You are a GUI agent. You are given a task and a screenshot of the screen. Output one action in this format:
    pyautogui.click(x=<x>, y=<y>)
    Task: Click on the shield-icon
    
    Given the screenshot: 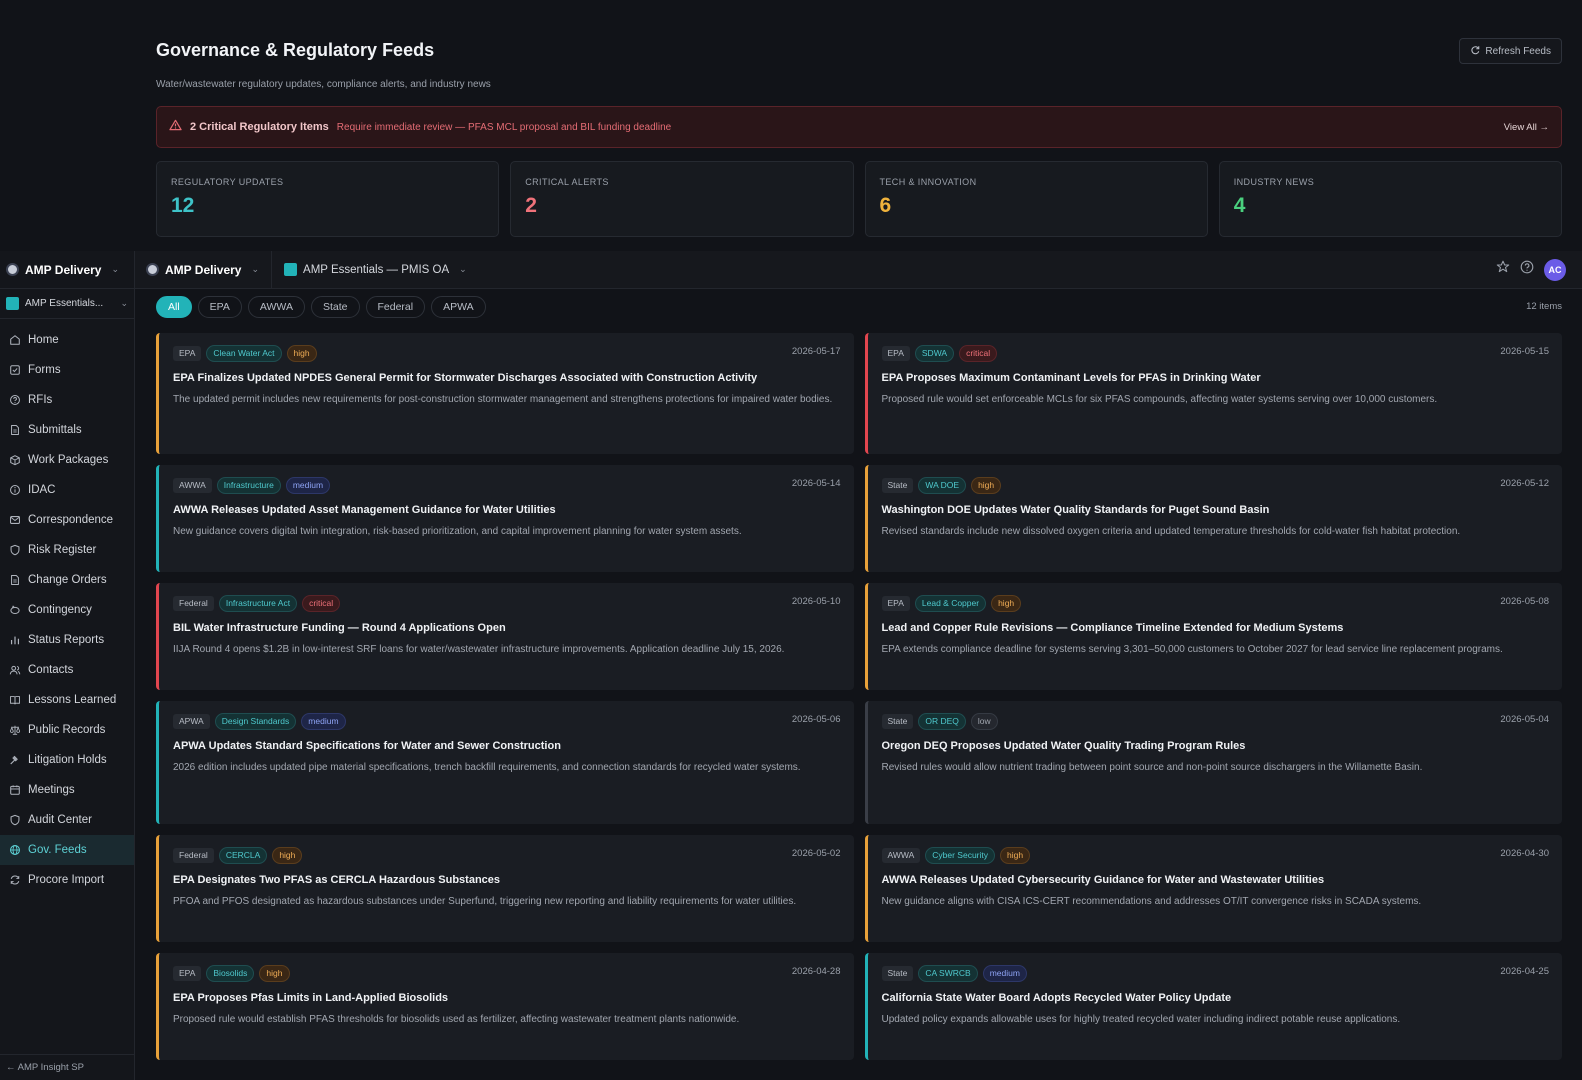 What is the action you would take?
    pyautogui.click(x=15, y=550)
    